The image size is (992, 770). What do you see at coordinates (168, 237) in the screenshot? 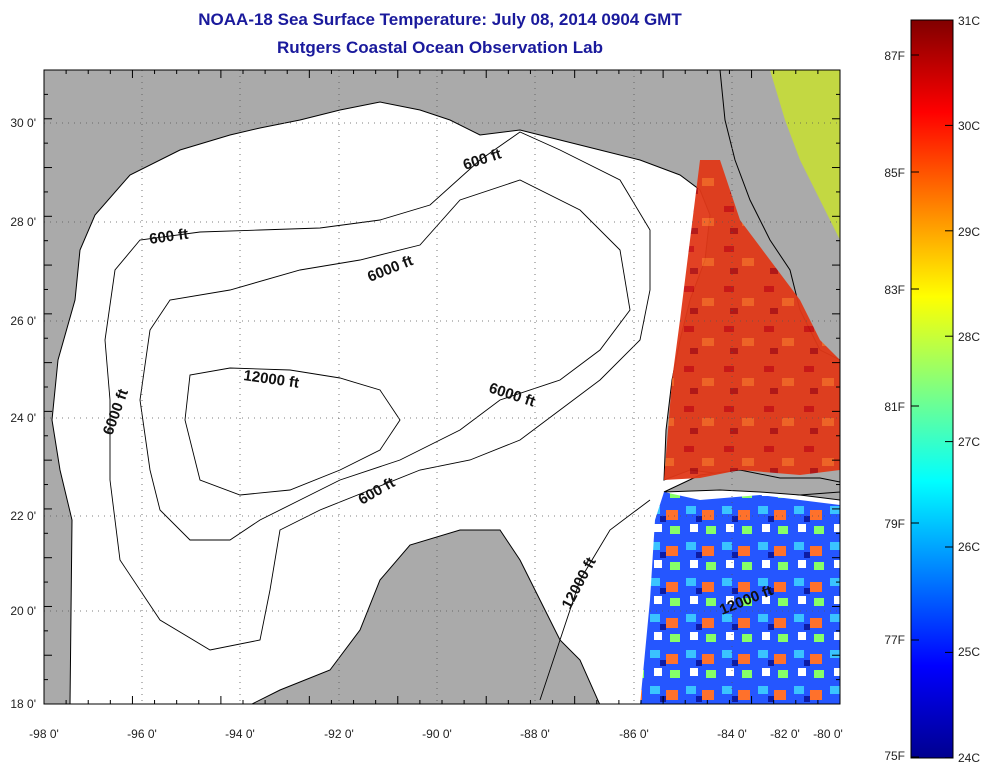
I see `contour-label-600ft-west: 600 ft` at bounding box center [168, 237].